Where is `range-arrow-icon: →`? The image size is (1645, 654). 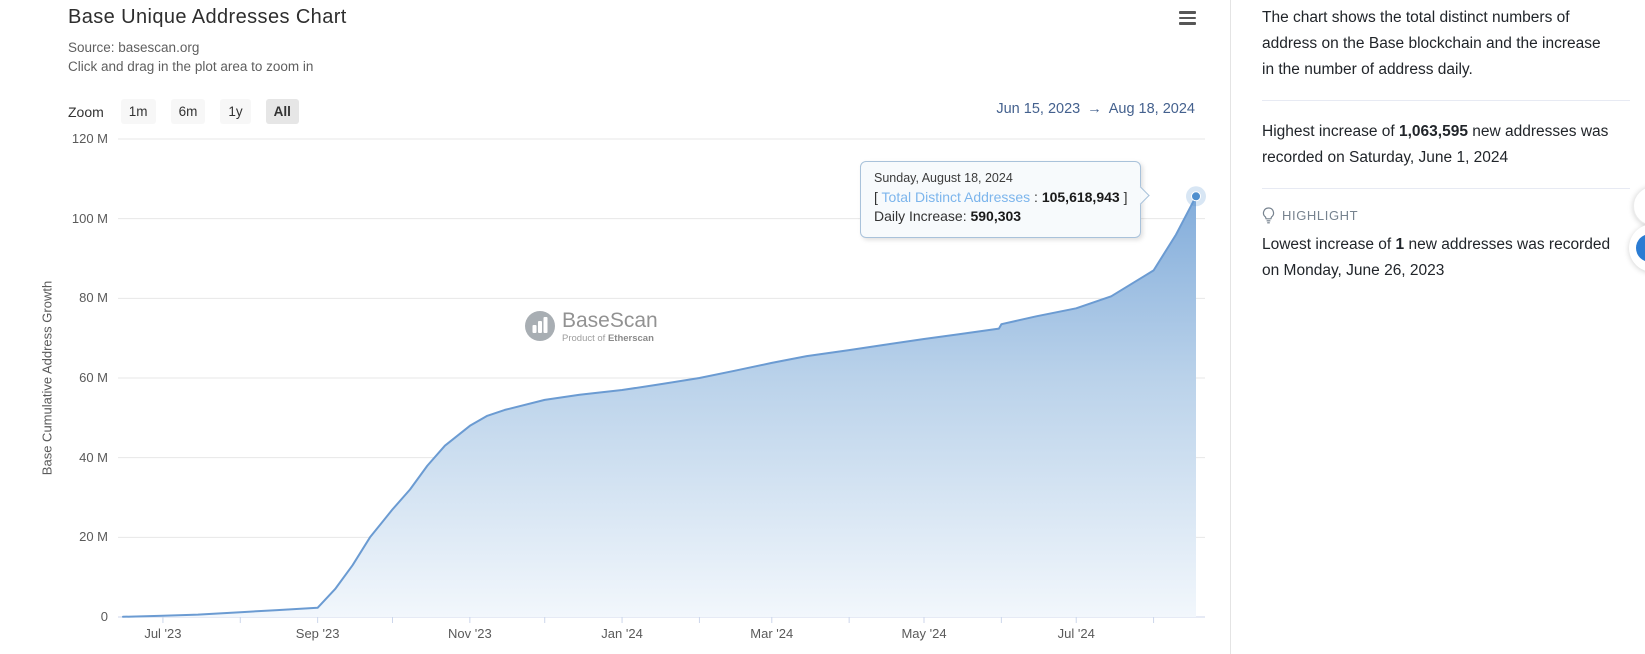 range-arrow-icon: → is located at coordinates (1094, 109).